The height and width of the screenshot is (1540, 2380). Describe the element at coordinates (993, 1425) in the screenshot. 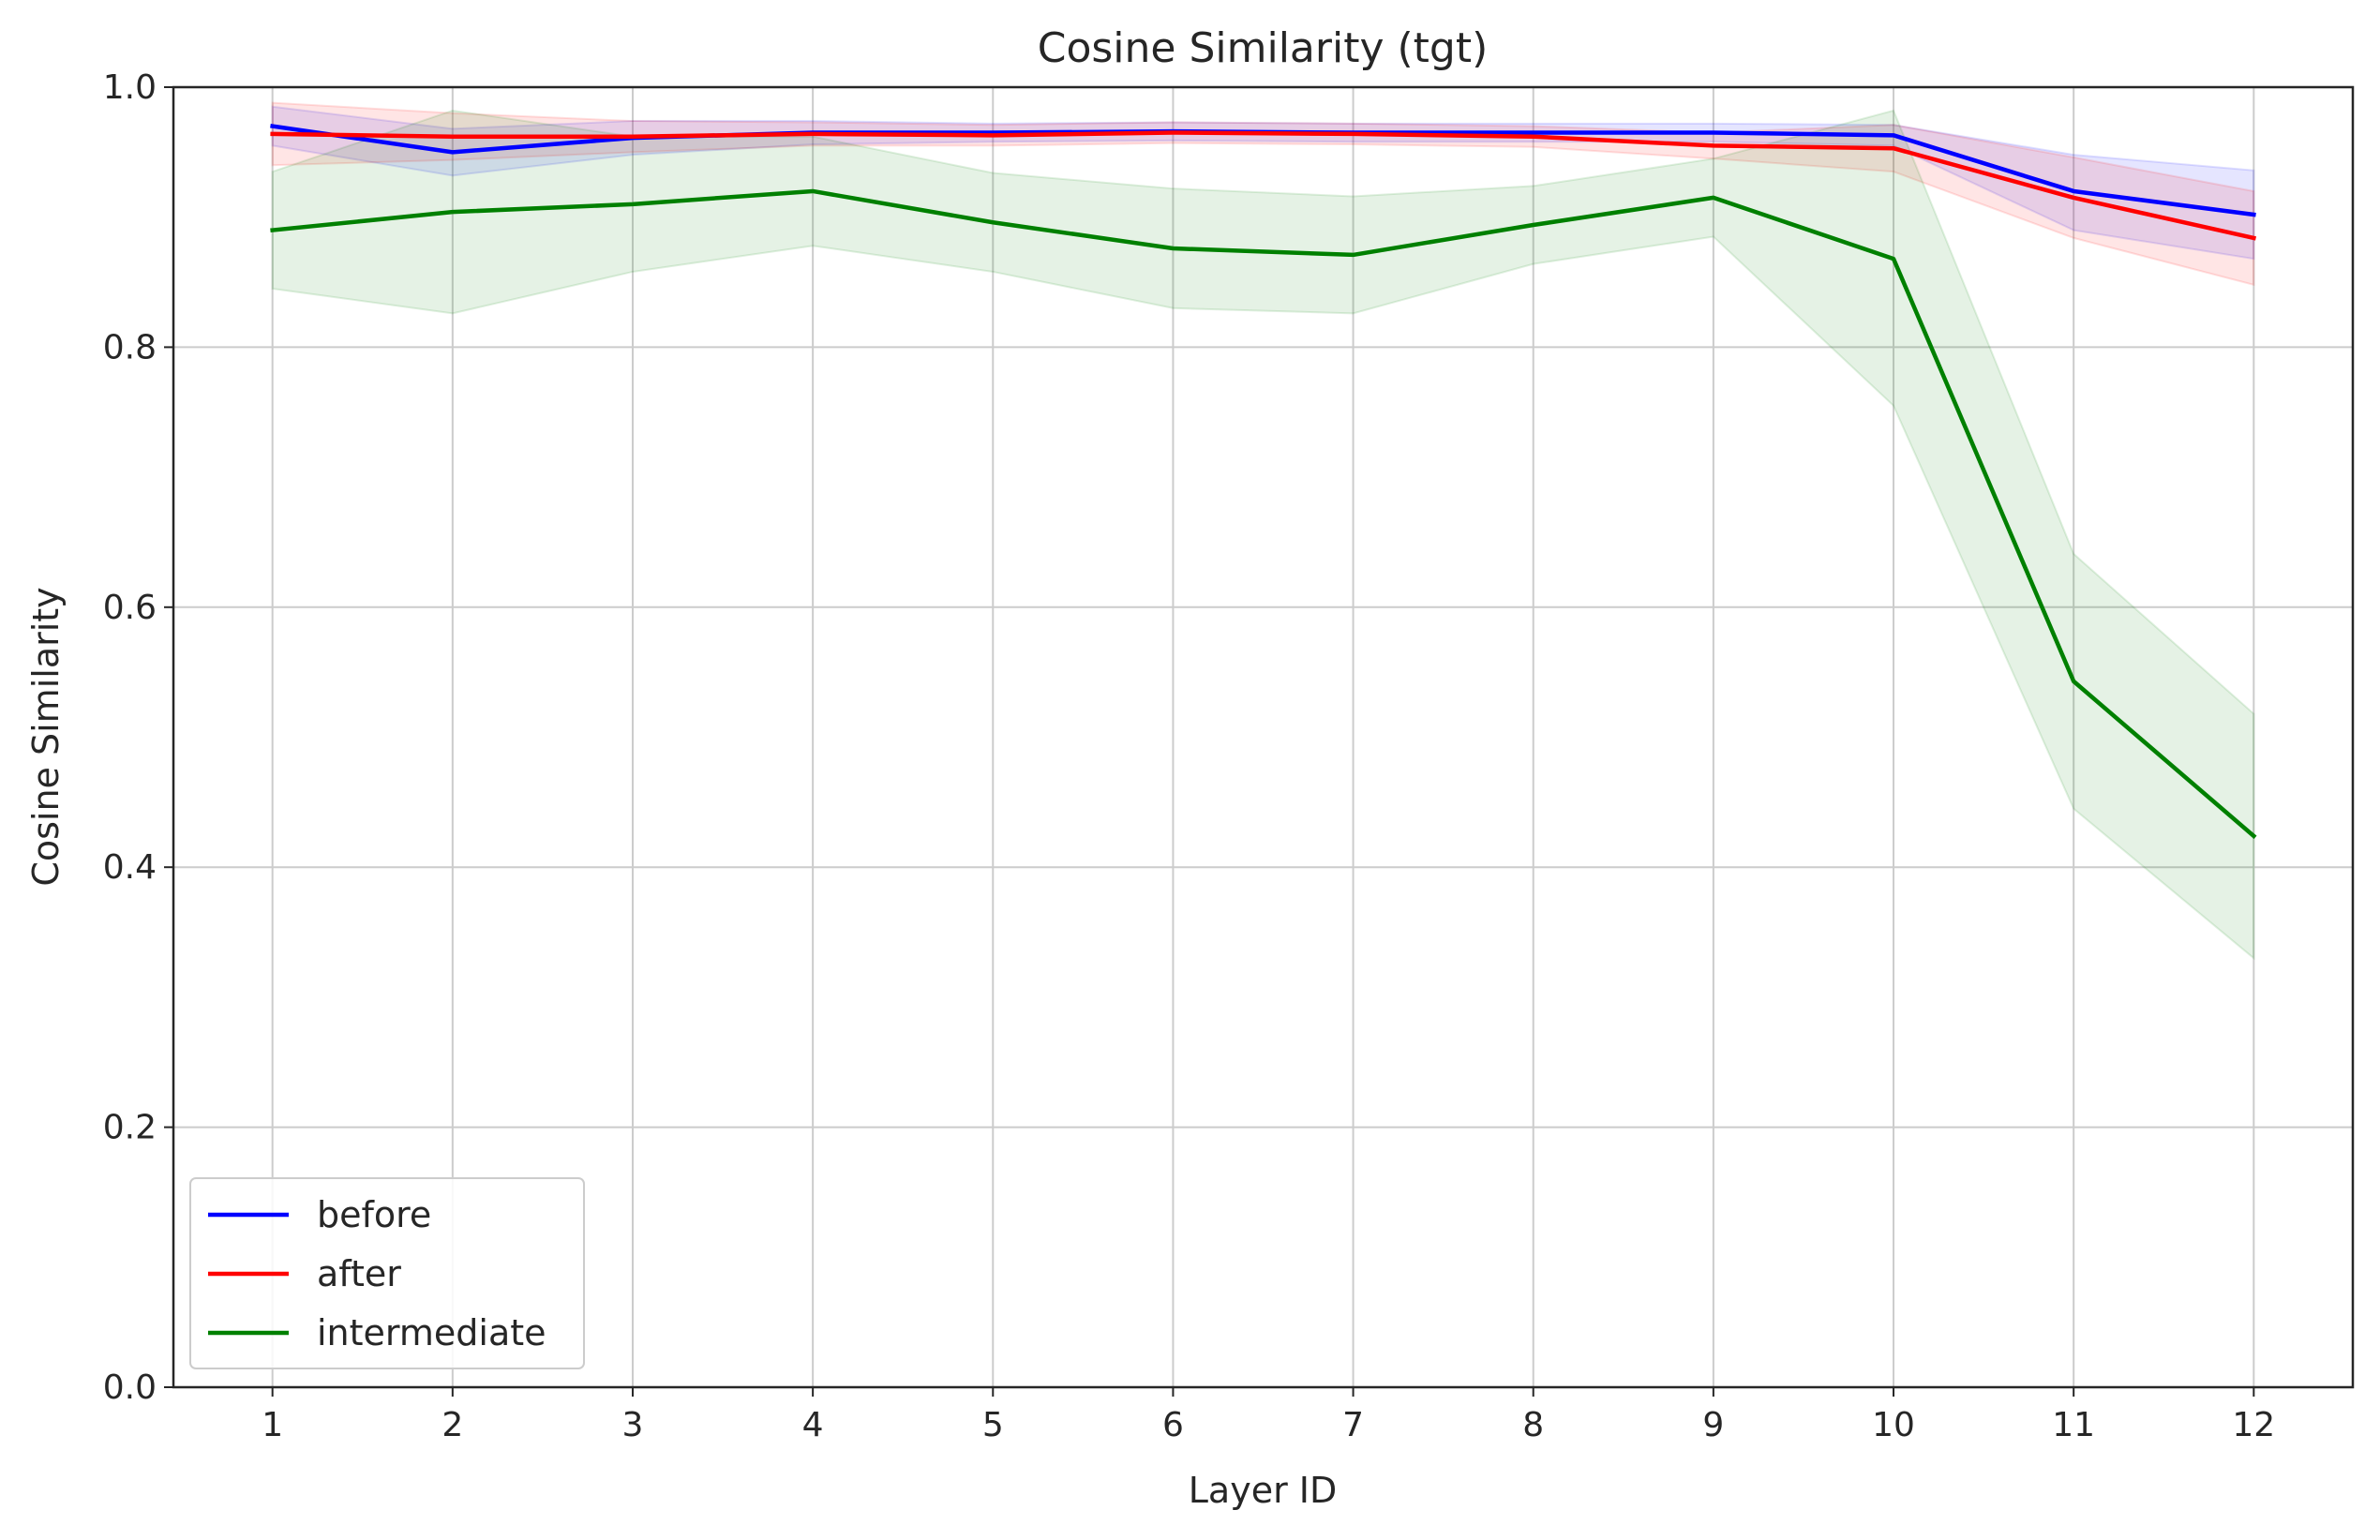

I see `x-tick-label: 5` at that location.